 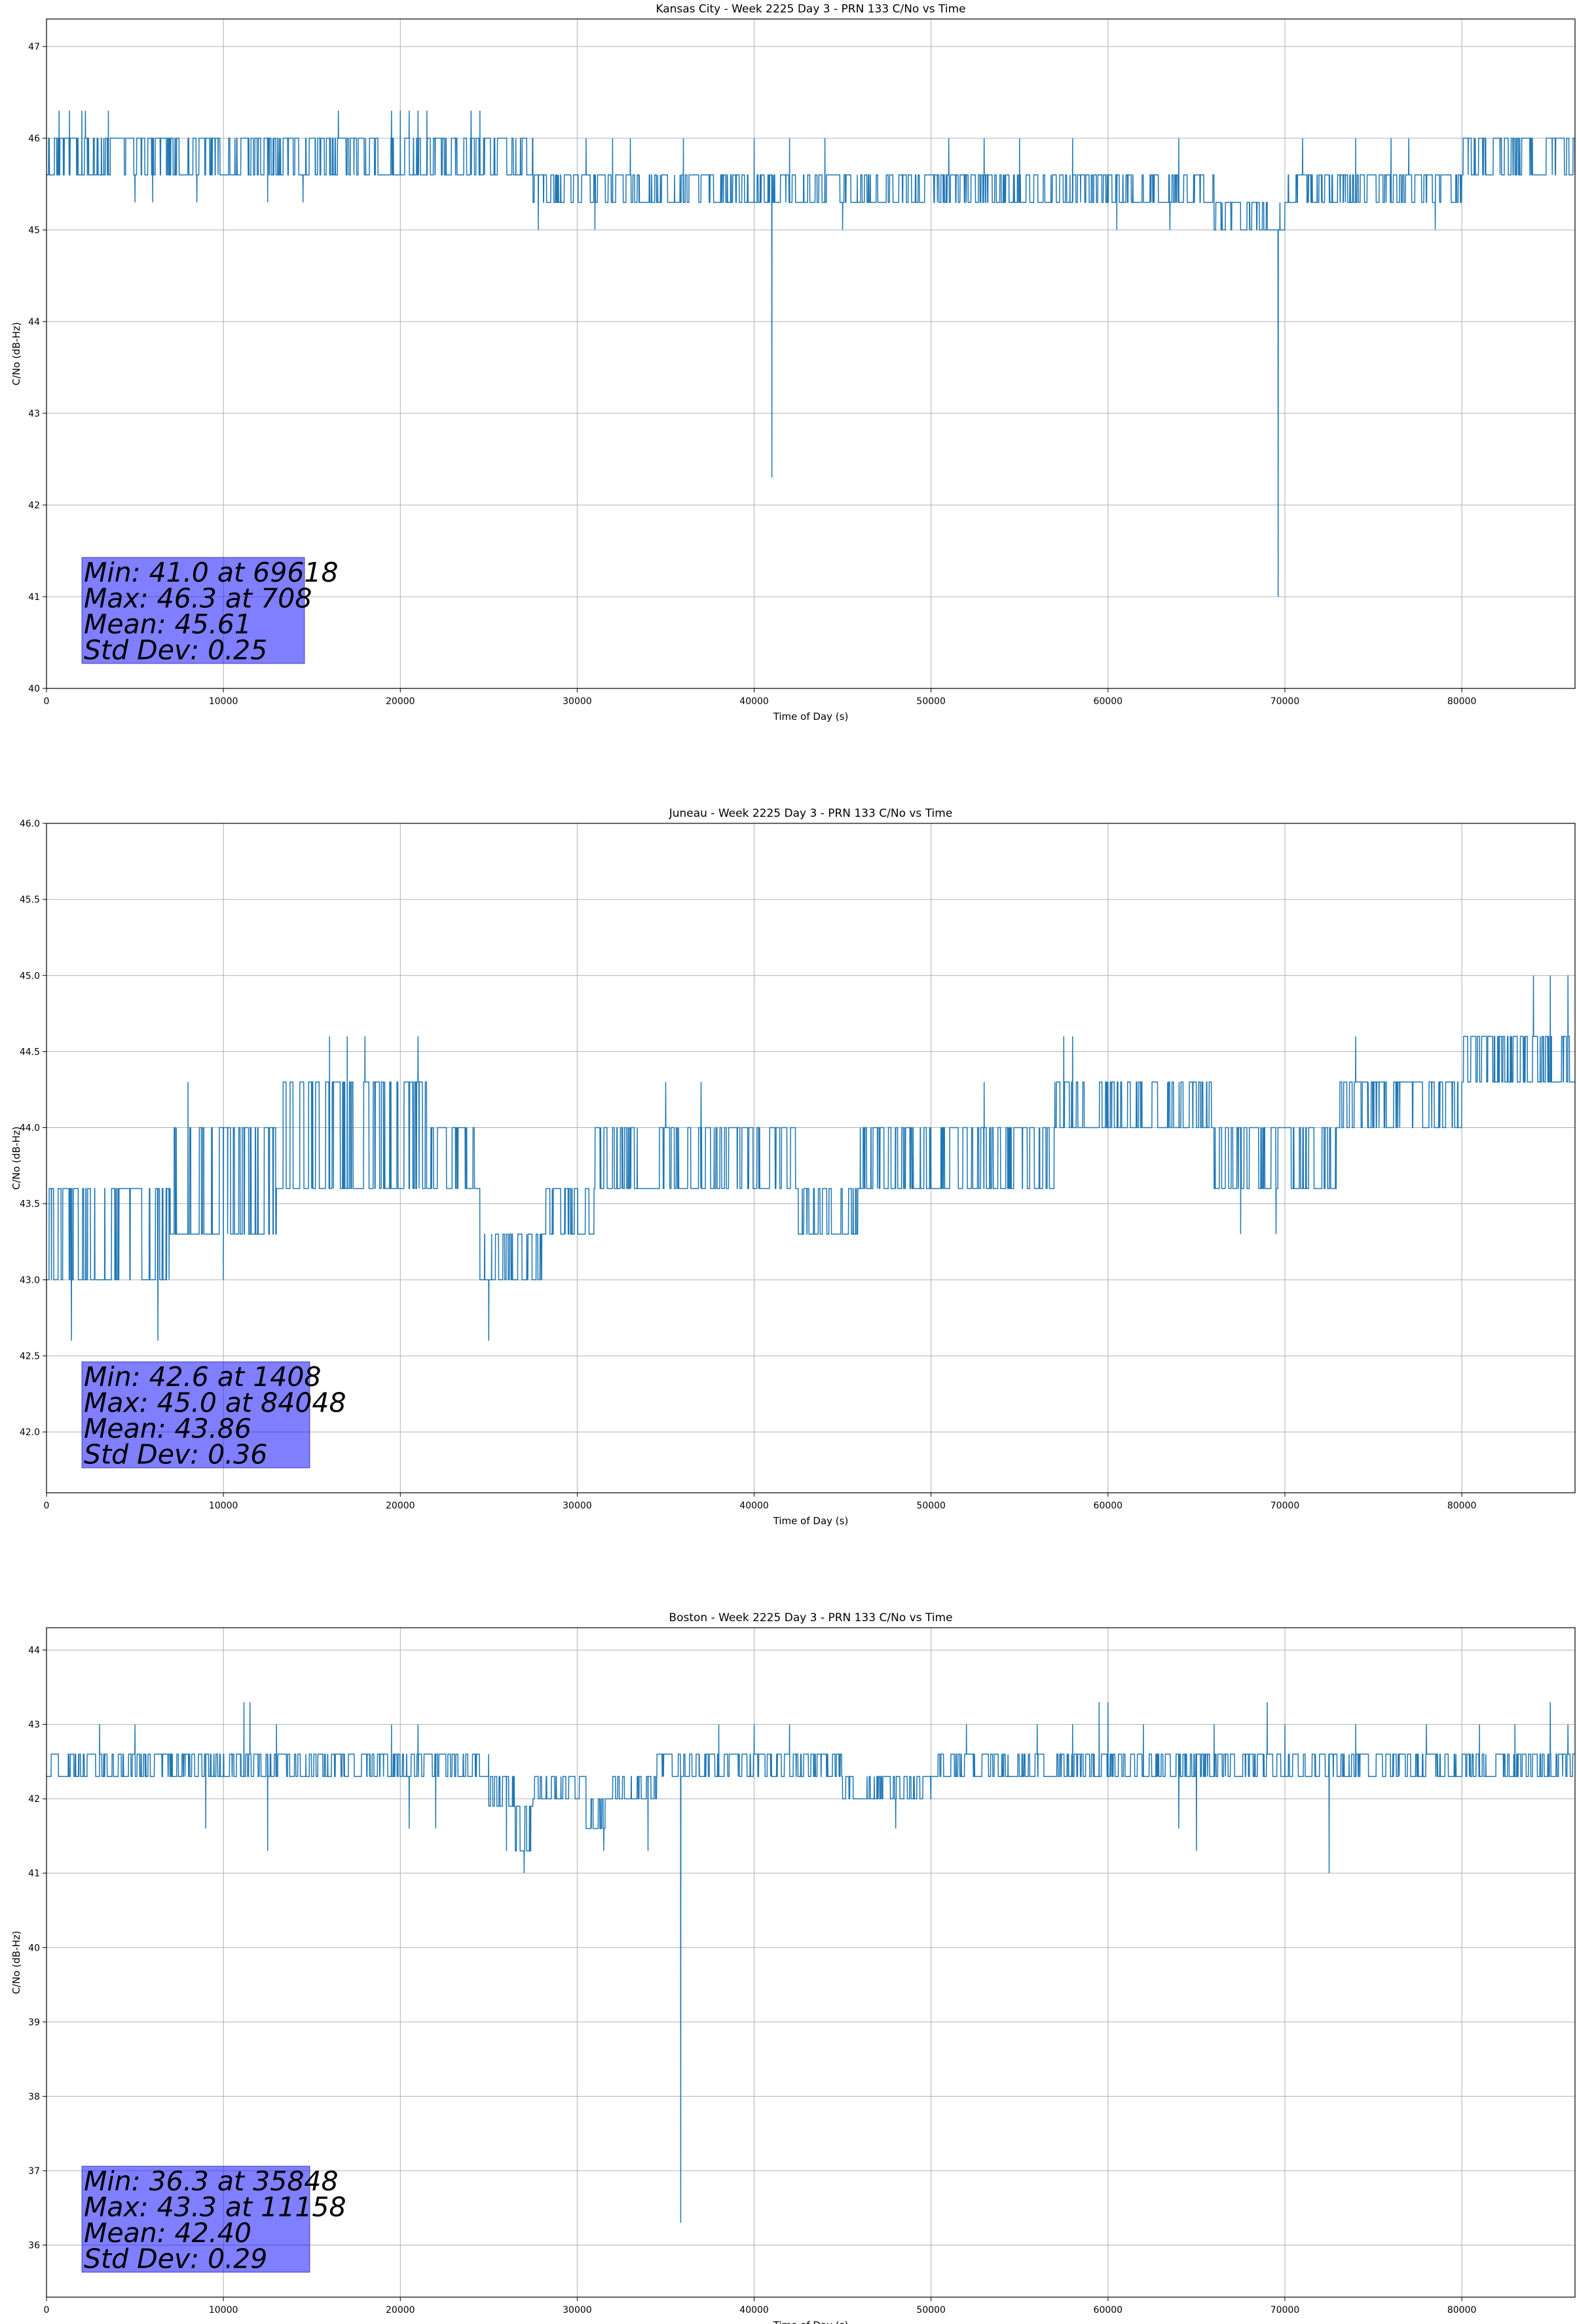 I want to click on stats-line: Max: 43.3 at 11158, so click(x=215, y=2207).